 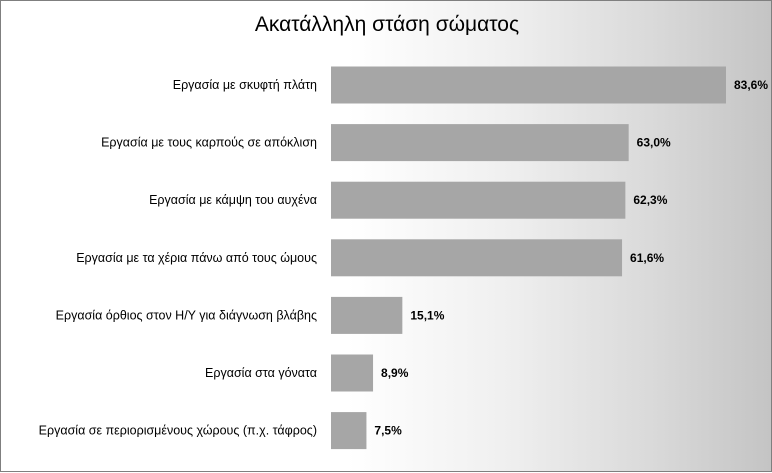 I want to click on category-label: Εργασία με σκυφτή πλάτη, so click(x=245, y=85).